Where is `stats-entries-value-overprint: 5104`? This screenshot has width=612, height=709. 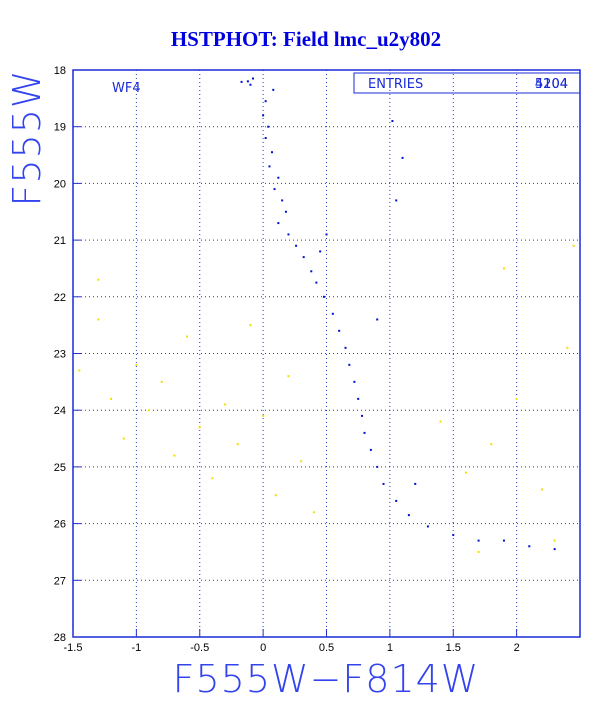
stats-entries-value-overprint: 5104 is located at coordinates (551, 84).